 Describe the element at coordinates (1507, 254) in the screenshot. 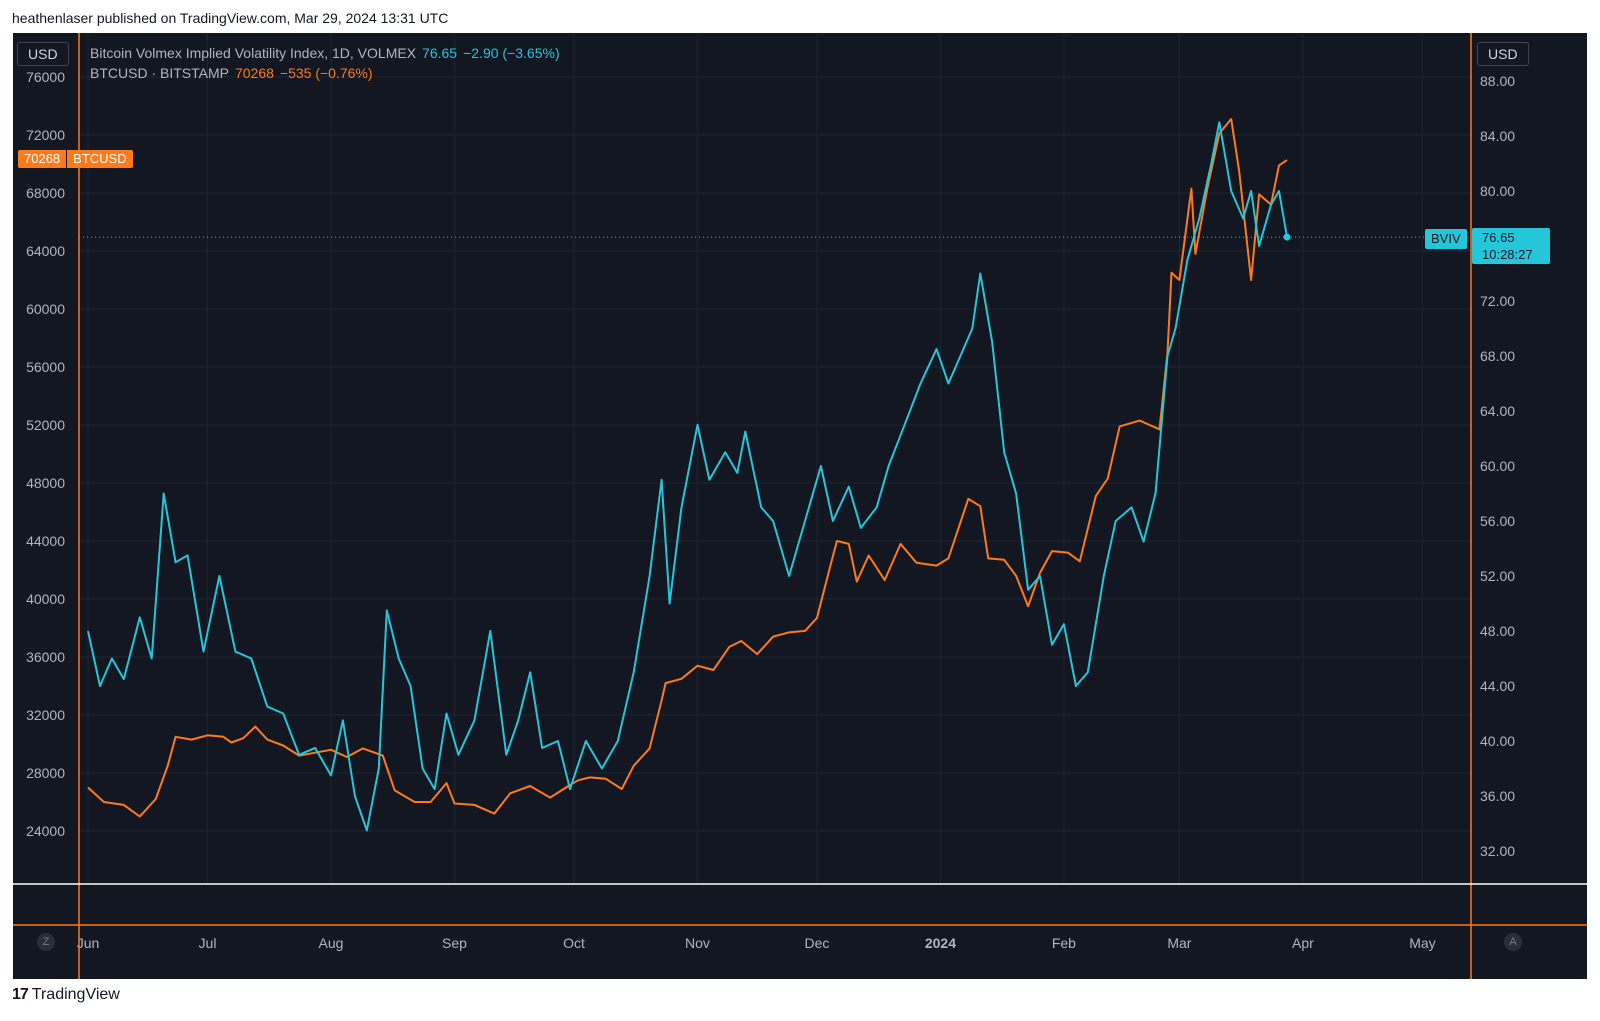

I see `bviv-countdown: 10:28:27` at that location.